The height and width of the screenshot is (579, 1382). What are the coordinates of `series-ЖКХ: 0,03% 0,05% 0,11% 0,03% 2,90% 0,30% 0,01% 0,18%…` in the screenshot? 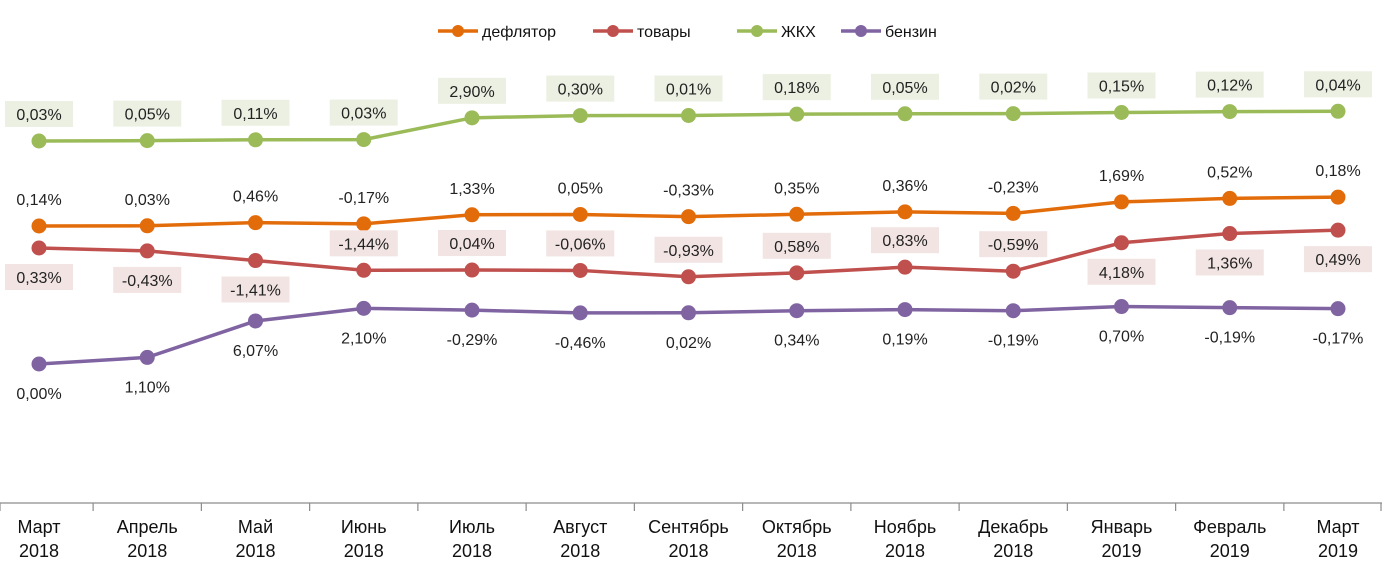 It's located at (688, 110).